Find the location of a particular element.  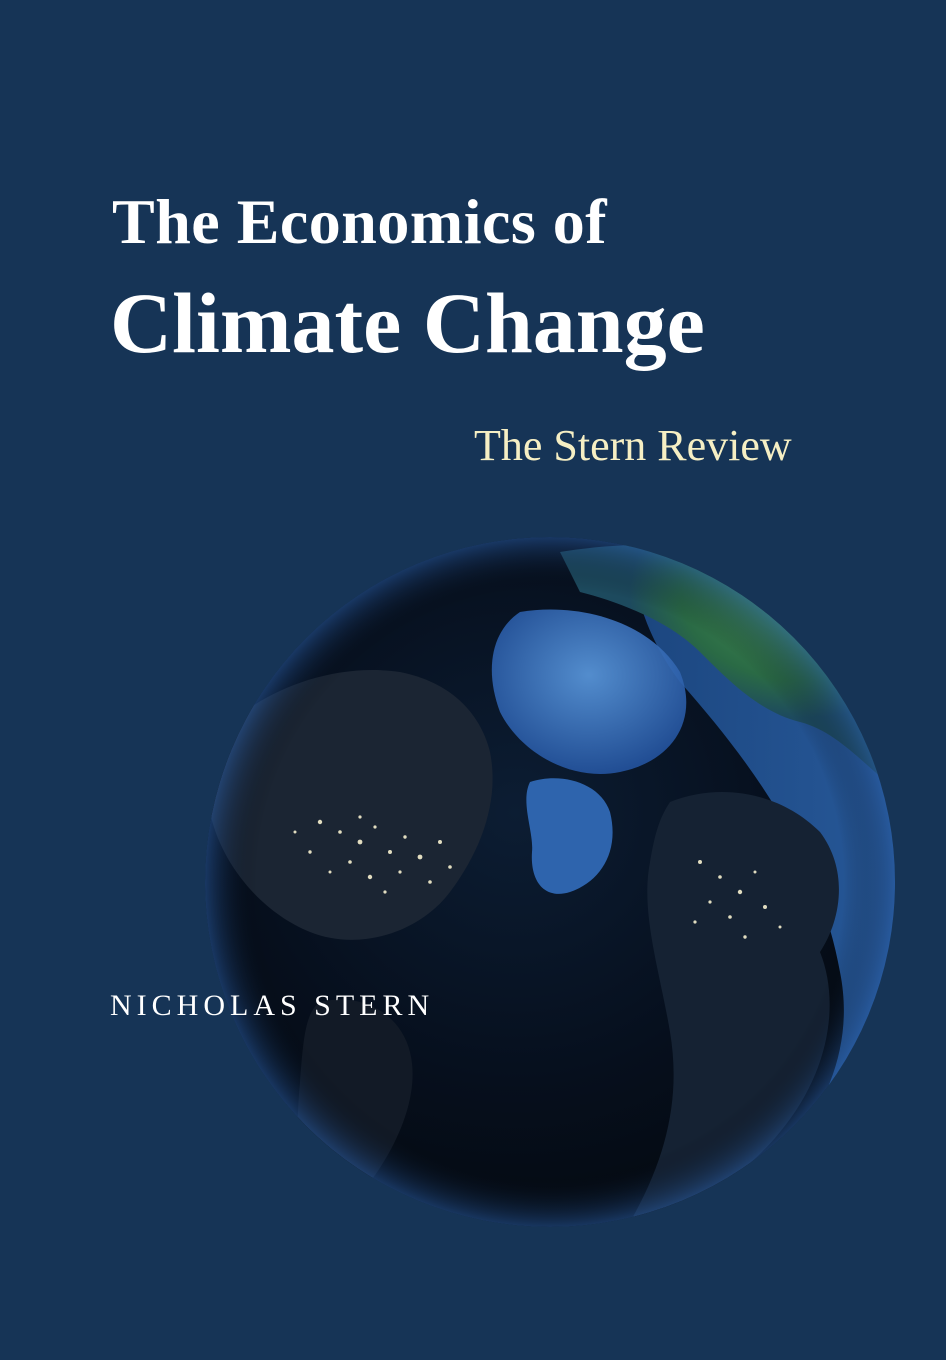

title-line-2: Climate Change is located at coordinates (407, 323).